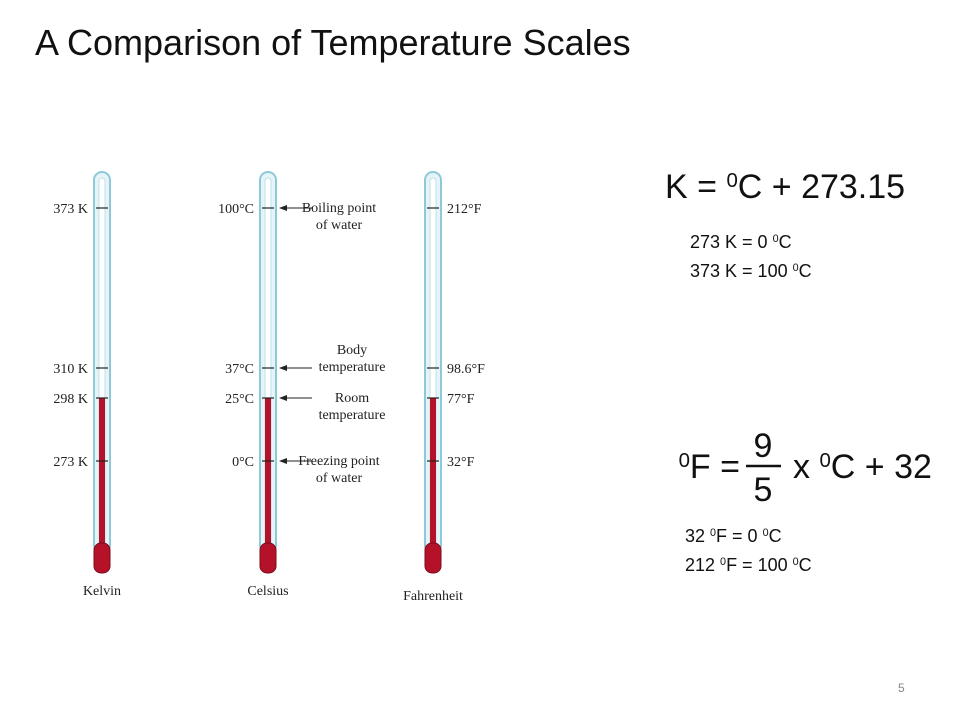 The height and width of the screenshot is (720, 960). I want to click on formula-text: F =, so click(715, 467).